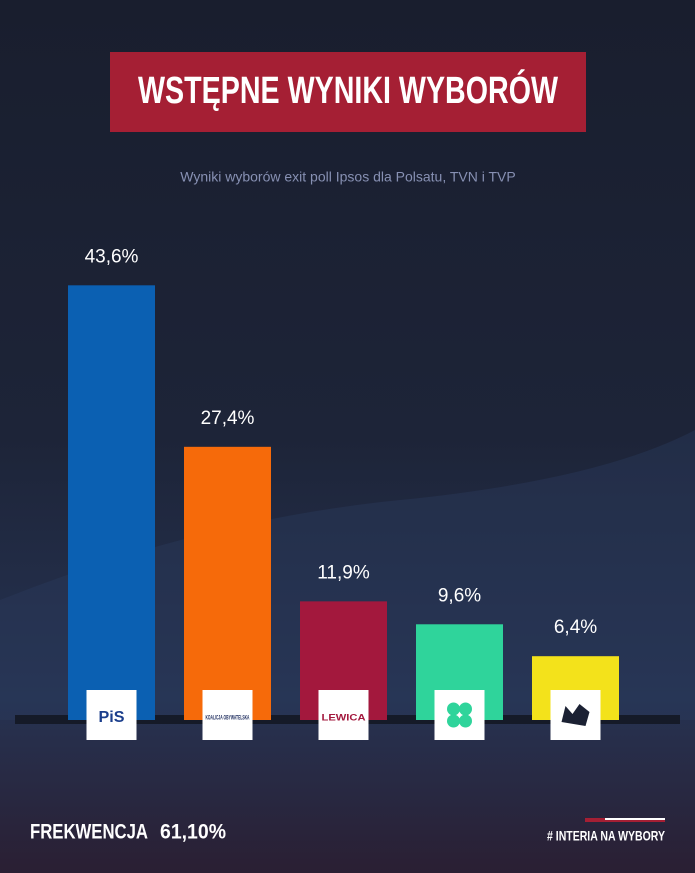 This screenshot has width=695, height=873. What do you see at coordinates (112, 717) in the screenshot?
I see `party-logo-text: PiS` at bounding box center [112, 717].